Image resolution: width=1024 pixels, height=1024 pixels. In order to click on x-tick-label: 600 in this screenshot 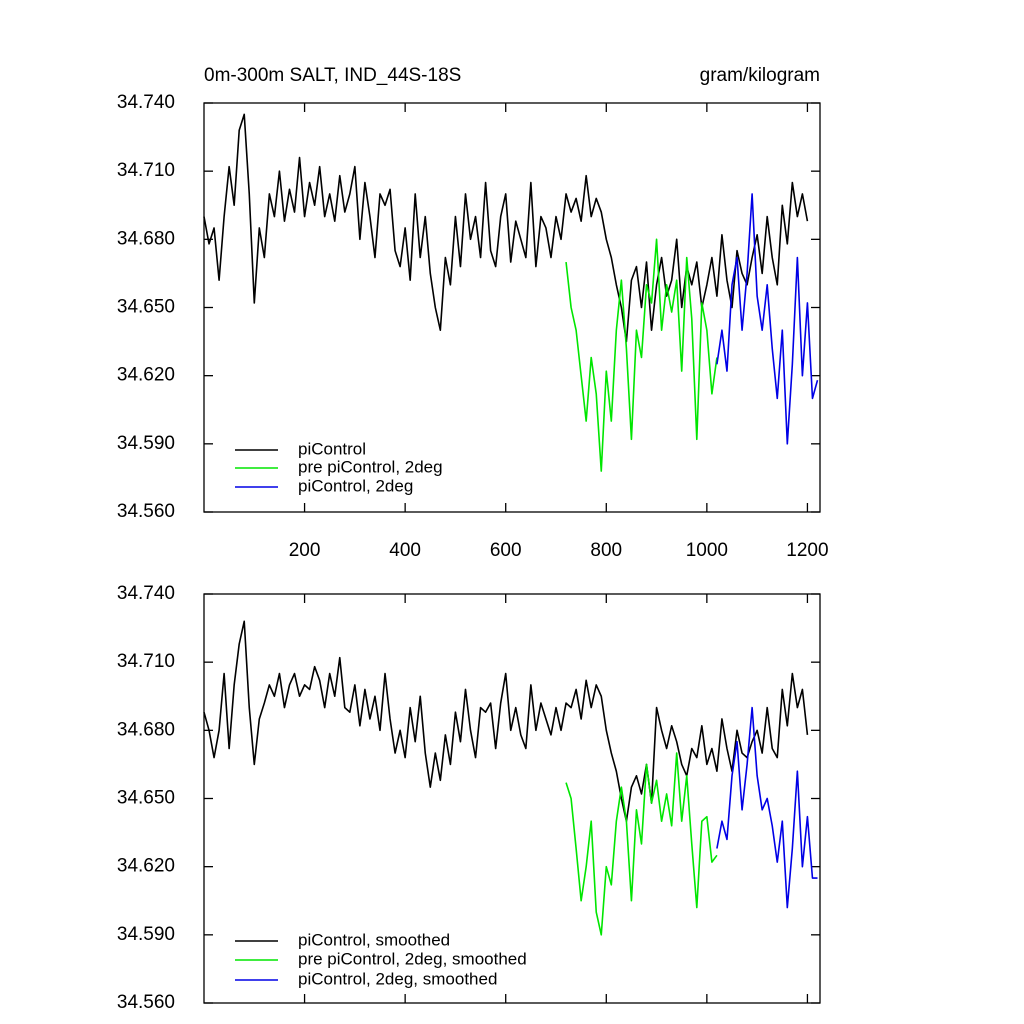, I will do `click(506, 550)`.